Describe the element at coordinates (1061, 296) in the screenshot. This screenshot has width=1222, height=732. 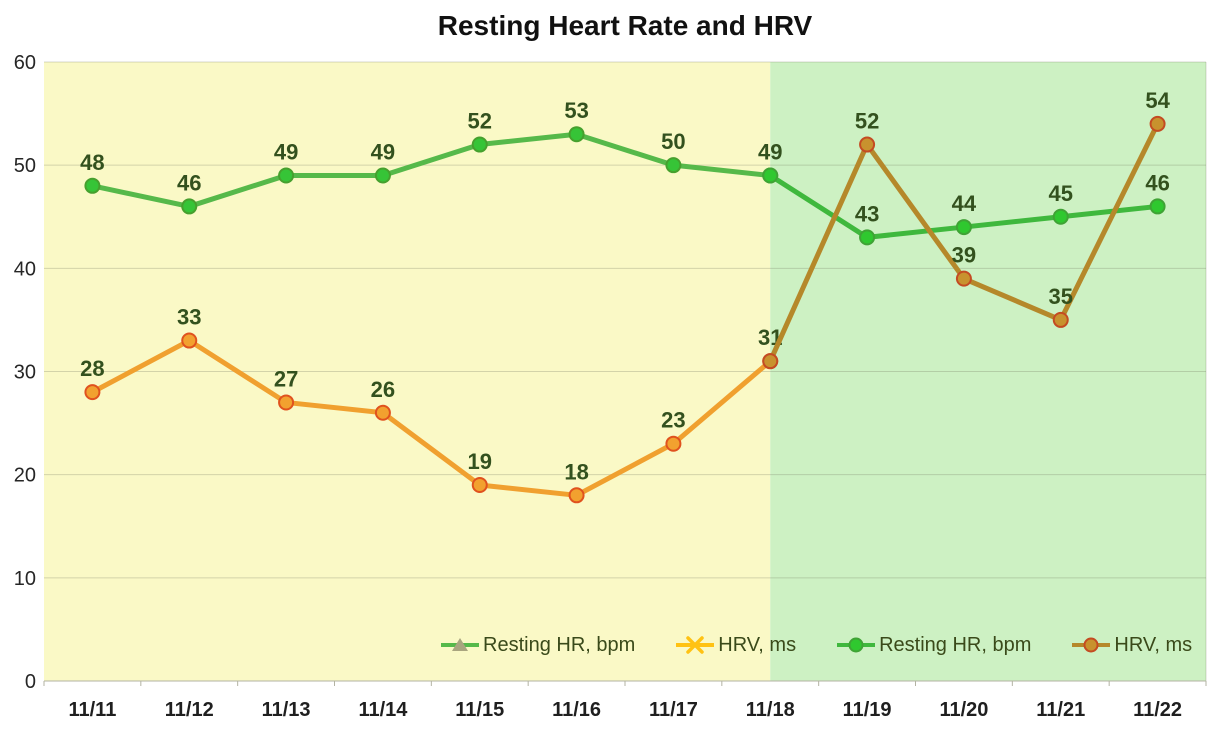
I see `data-point-label: 35` at that location.